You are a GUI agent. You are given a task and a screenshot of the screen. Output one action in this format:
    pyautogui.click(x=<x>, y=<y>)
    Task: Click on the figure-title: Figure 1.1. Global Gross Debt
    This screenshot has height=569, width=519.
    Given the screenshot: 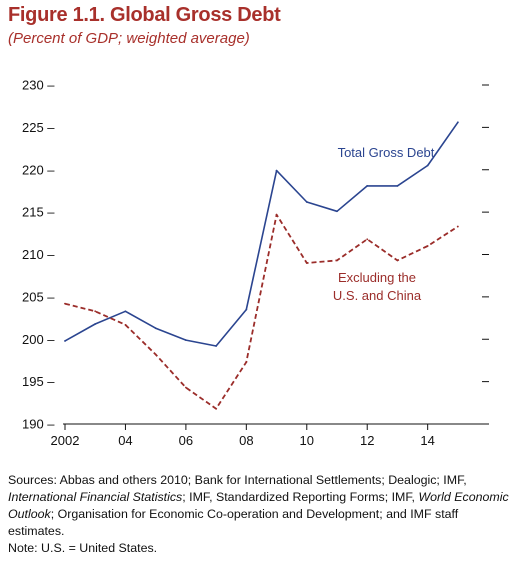 What is the action you would take?
    pyautogui.click(x=144, y=15)
    